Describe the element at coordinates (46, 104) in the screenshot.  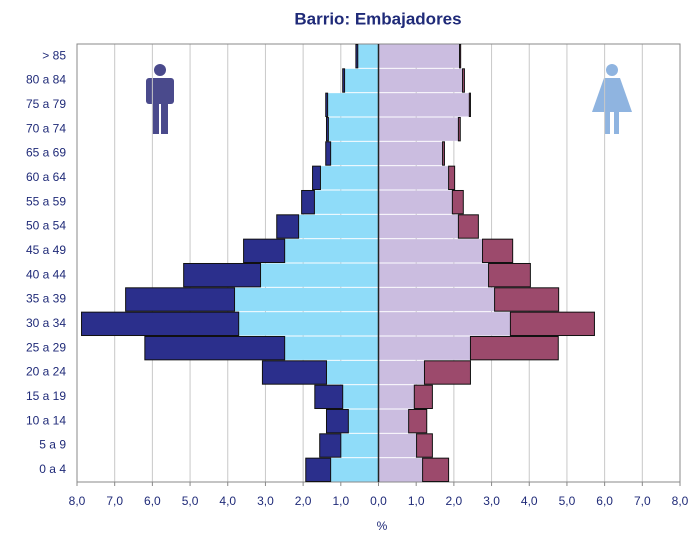
I see `y-tick-label: 75 a 79` at that location.